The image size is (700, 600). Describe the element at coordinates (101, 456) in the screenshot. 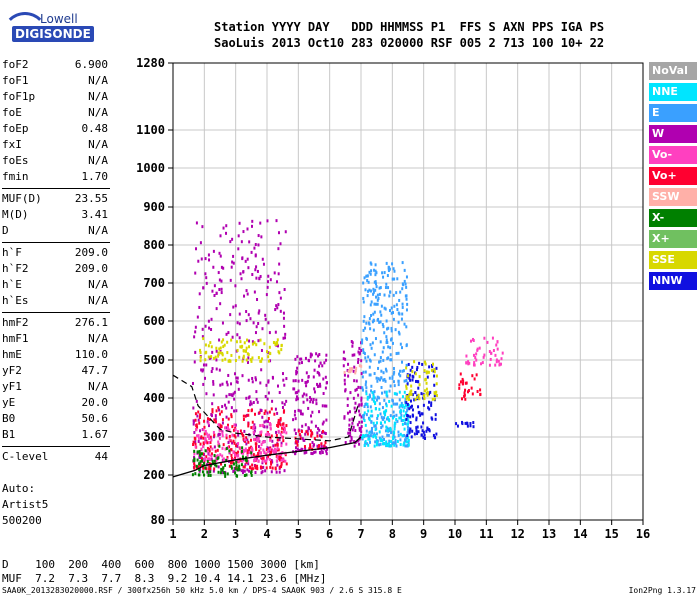

I see `param-value: 44` at that location.